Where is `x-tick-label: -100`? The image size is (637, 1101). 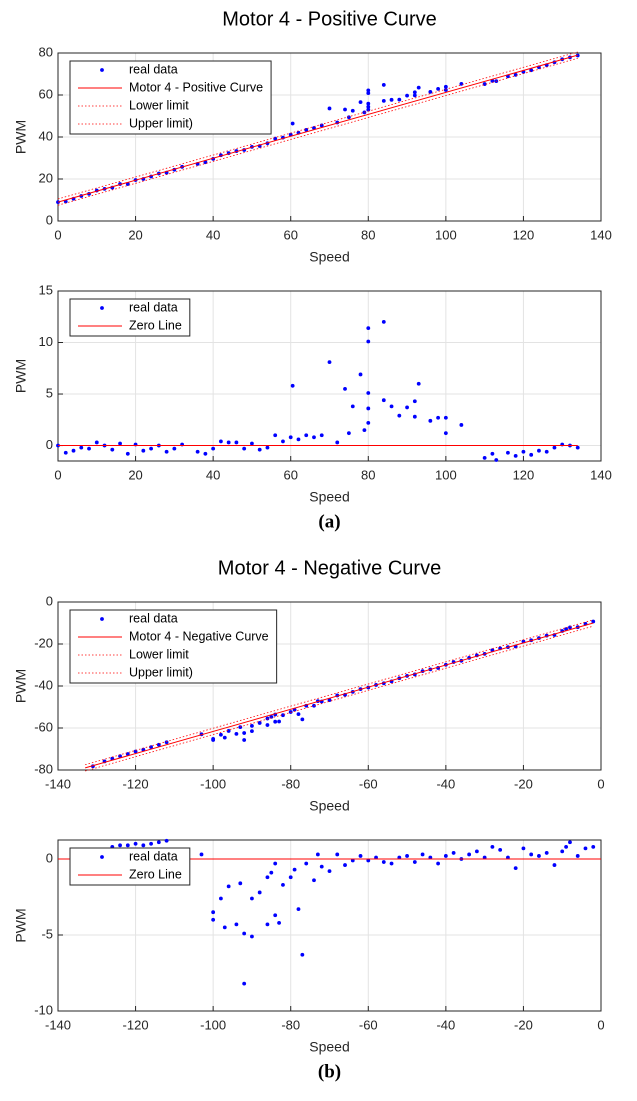 x-tick-label: -100 is located at coordinates (213, 1024).